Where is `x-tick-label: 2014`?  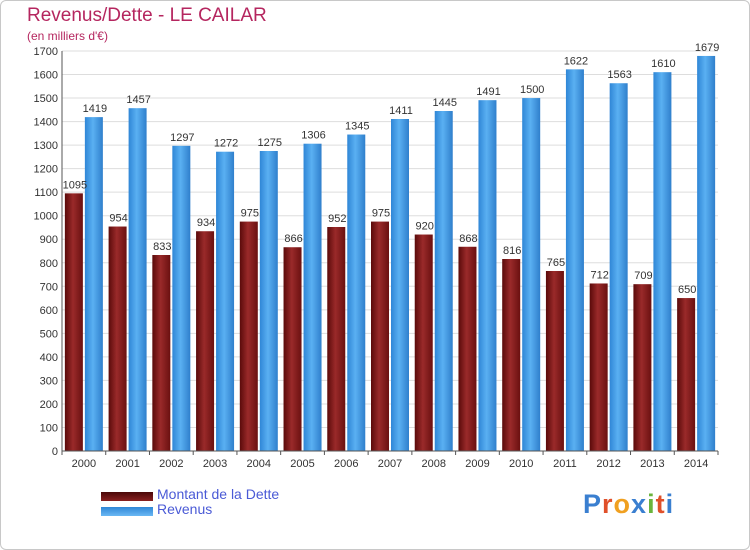
x-tick-label: 2014 is located at coordinates (696, 464).